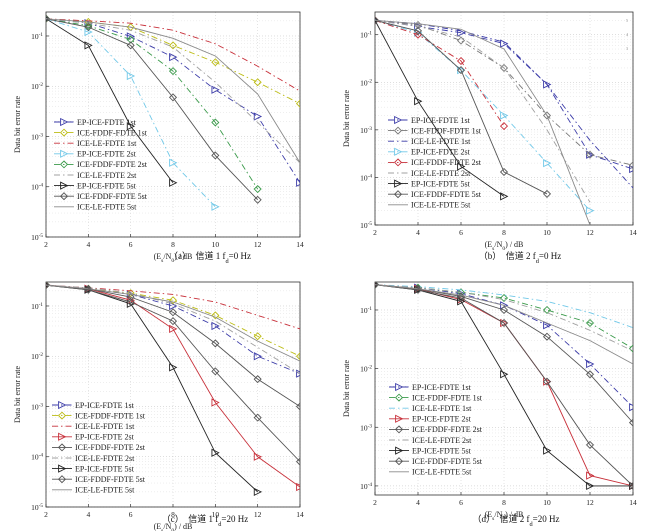 This screenshot has height=531, width=650. I want to click on legend-label-6: ICE-LE-FDTE 2st, so click(442, 440).